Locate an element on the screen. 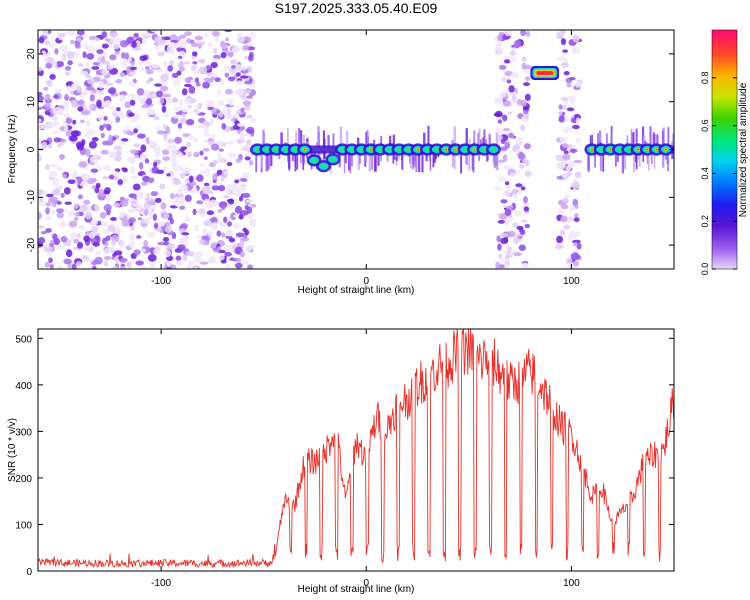 This screenshot has height=600, width=750. spectrogram-y-tick-label: 10 is located at coordinates (31, 102).